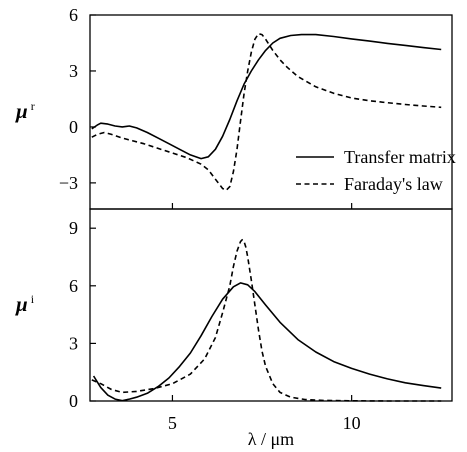 The image size is (467, 452). Describe the element at coordinates (73, 15) in the screenshot. I see `top-y-tick-label: 6` at that location.